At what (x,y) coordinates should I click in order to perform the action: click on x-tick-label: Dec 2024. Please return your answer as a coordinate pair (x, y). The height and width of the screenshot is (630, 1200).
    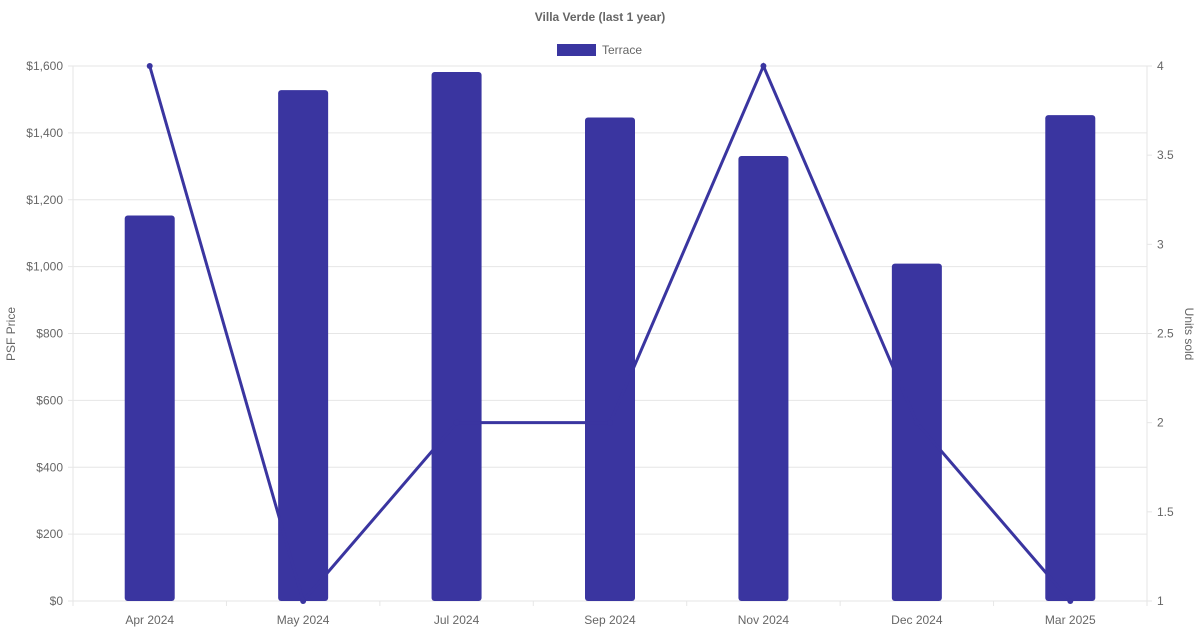
    Looking at the image, I should click on (917, 620).